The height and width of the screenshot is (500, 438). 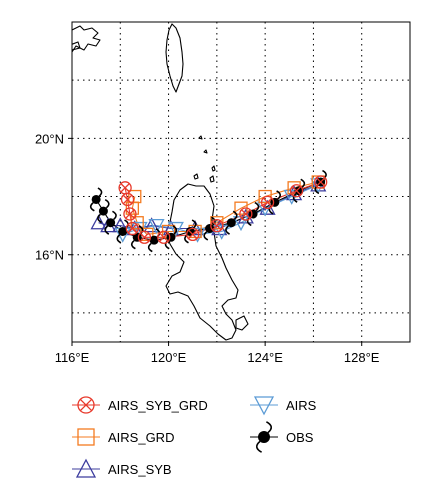 I want to click on legend: AIRS_SYB_GRD AIRS AIRS_GRD OBS AIRS_SYB, so click(x=194, y=437).